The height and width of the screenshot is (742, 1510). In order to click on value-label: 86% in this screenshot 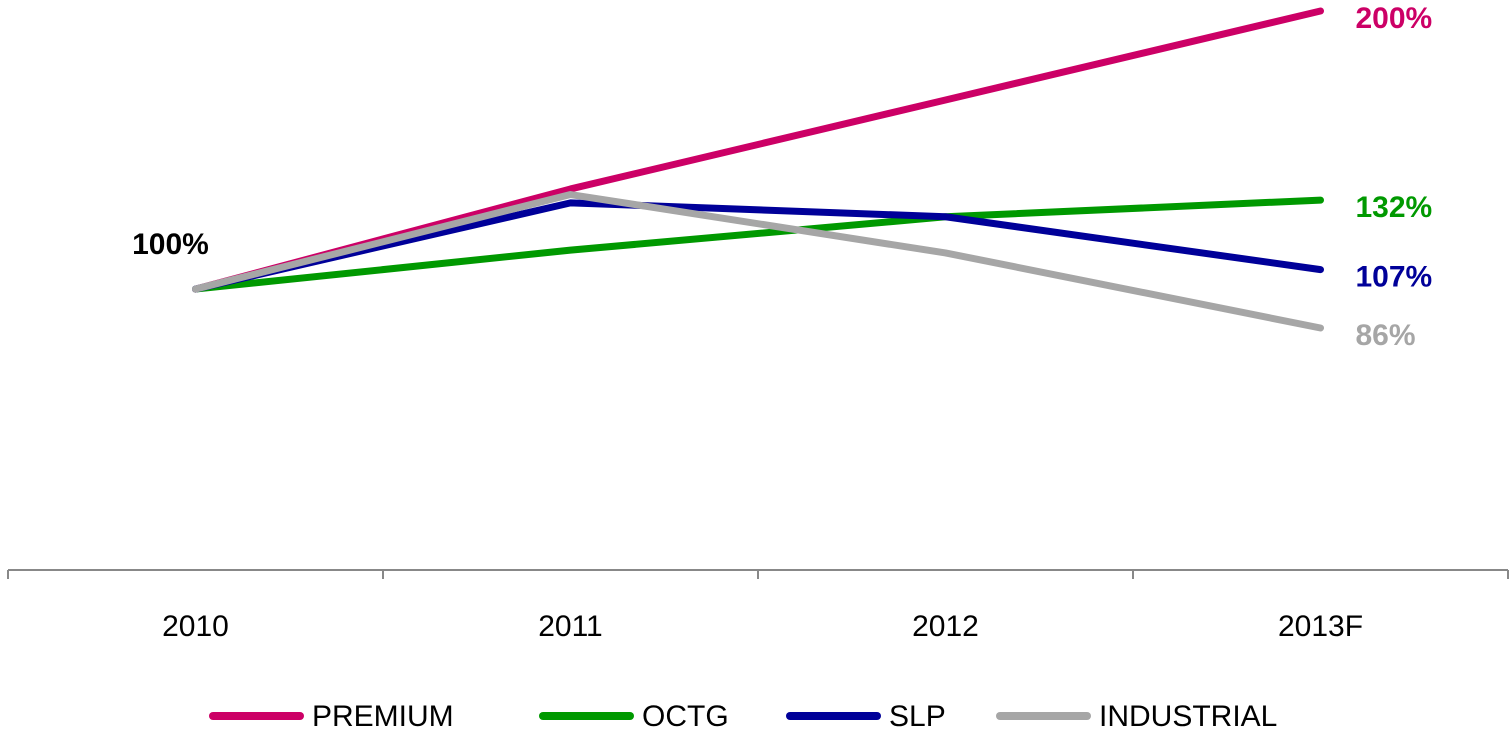, I will do `click(1386, 335)`.